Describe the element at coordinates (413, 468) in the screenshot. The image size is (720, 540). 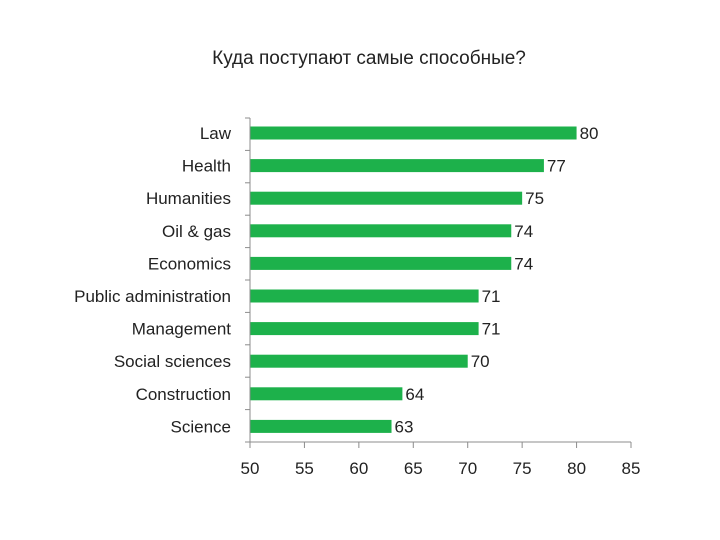
I see `x-tick-label: 65` at that location.